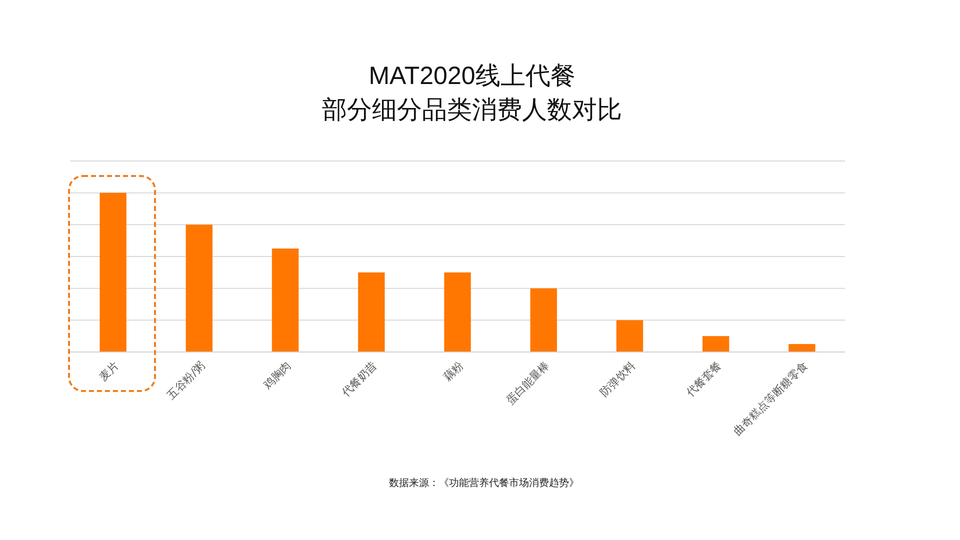 The height and width of the screenshot is (540, 960). I want to click on x-tick-label: 曲奇糕点等断糖零食, so click(770, 398).